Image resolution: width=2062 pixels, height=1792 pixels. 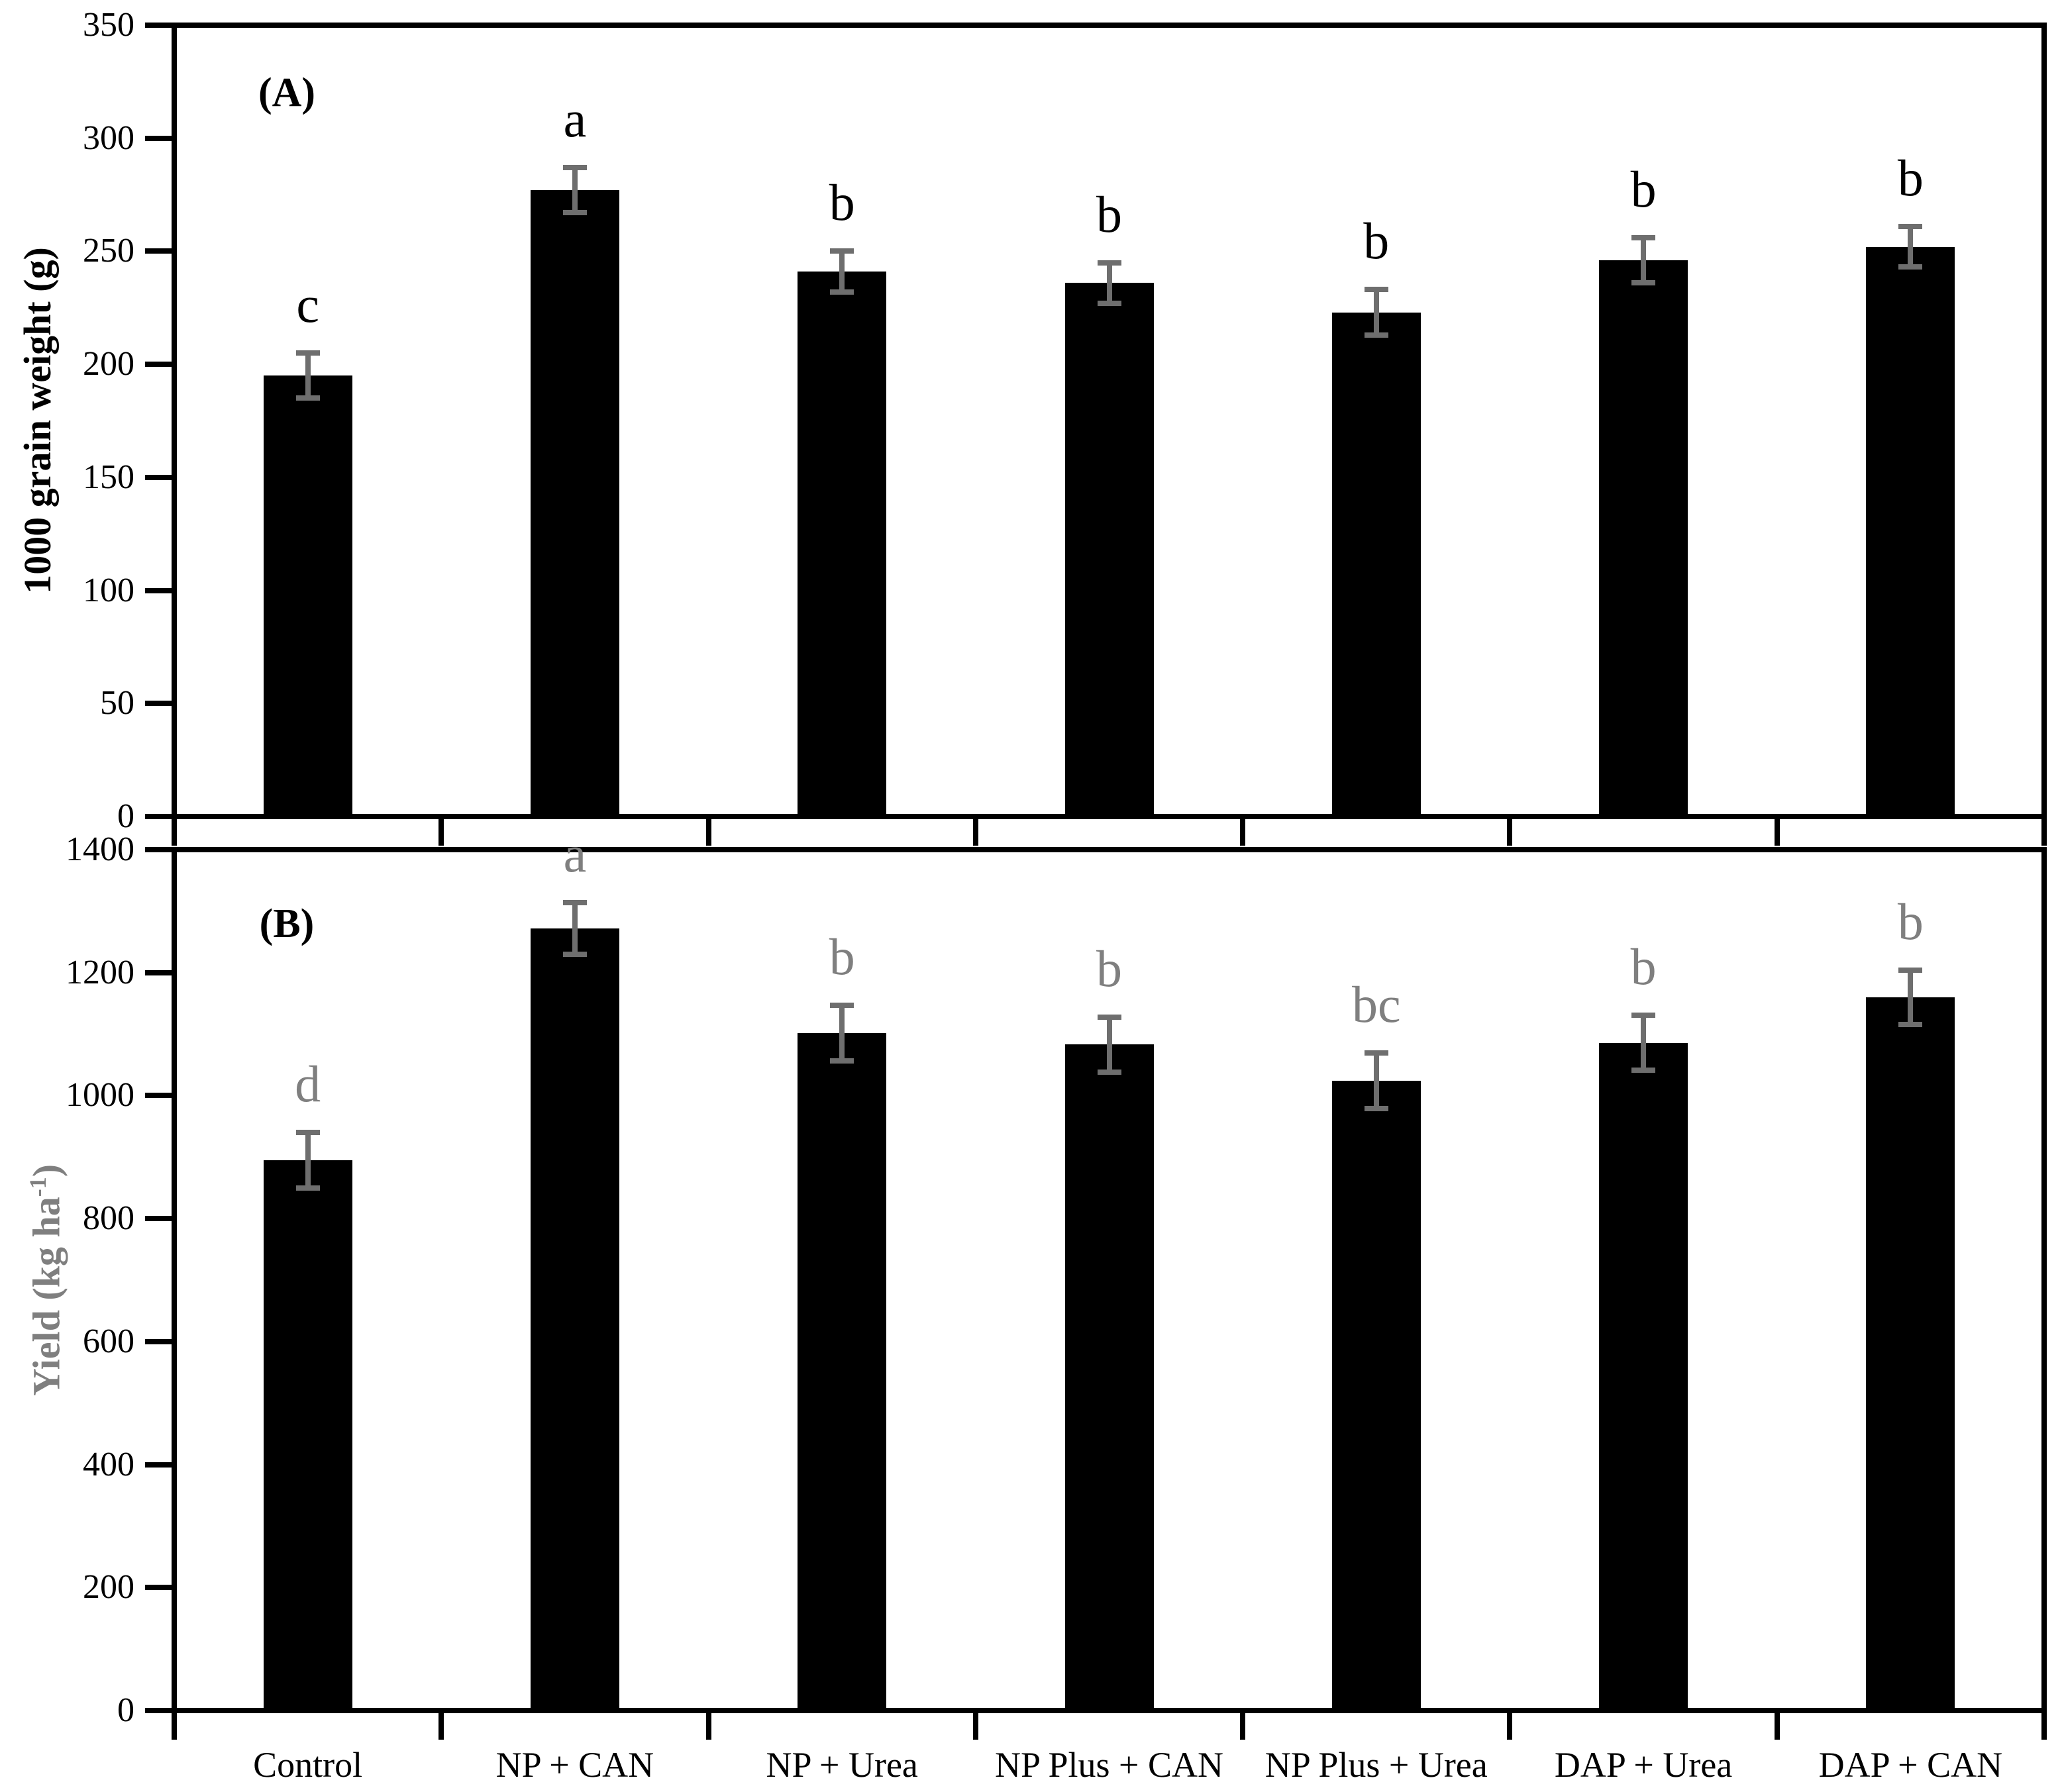 I want to click on x-tick-label: DAP + CAN, so click(x=1911, y=1765).